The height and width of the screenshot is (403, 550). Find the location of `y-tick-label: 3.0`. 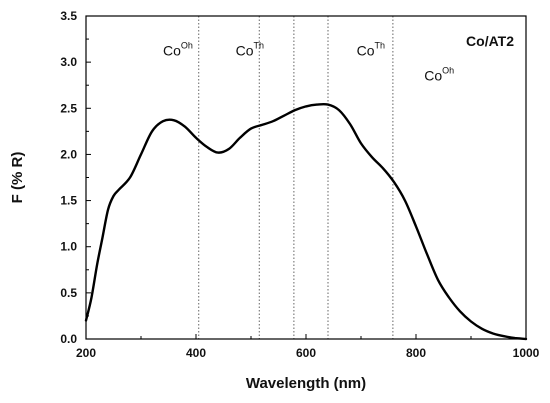

y-tick-label: 3.0 is located at coordinates (68, 62).